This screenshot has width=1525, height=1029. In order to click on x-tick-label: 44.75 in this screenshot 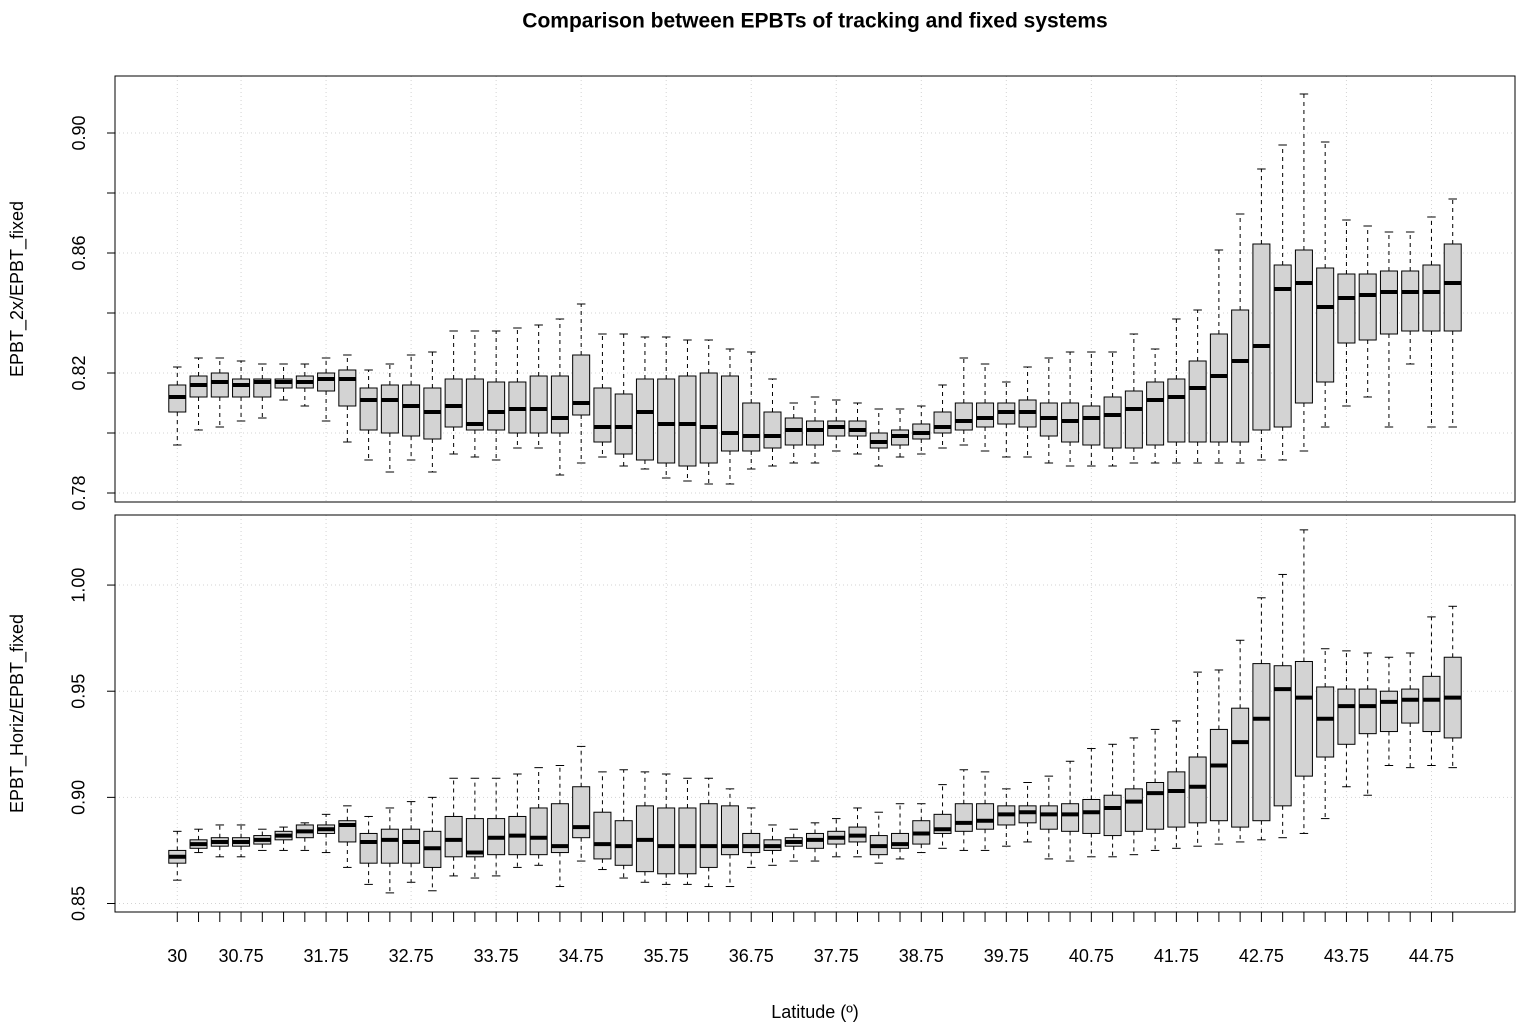, I will do `click(1431, 956)`.